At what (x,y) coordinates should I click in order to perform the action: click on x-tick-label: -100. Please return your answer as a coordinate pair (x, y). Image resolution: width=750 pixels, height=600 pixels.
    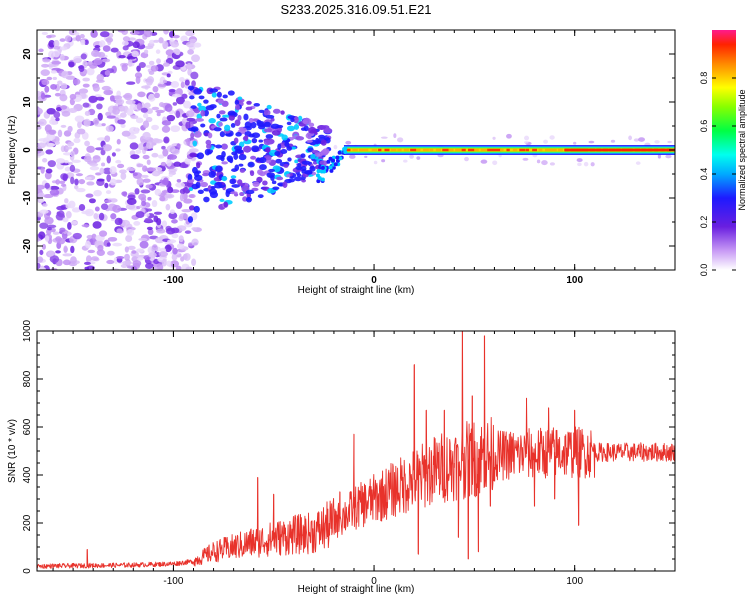
    Looking at the image, I should click on (173, 280).